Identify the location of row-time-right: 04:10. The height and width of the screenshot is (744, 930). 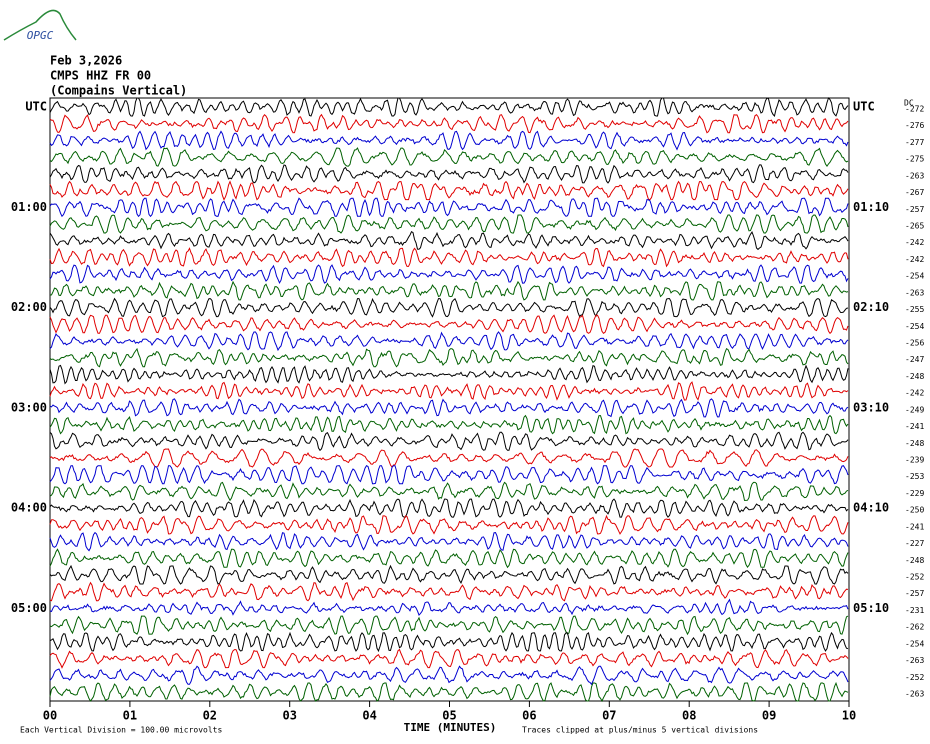
(871, 508).